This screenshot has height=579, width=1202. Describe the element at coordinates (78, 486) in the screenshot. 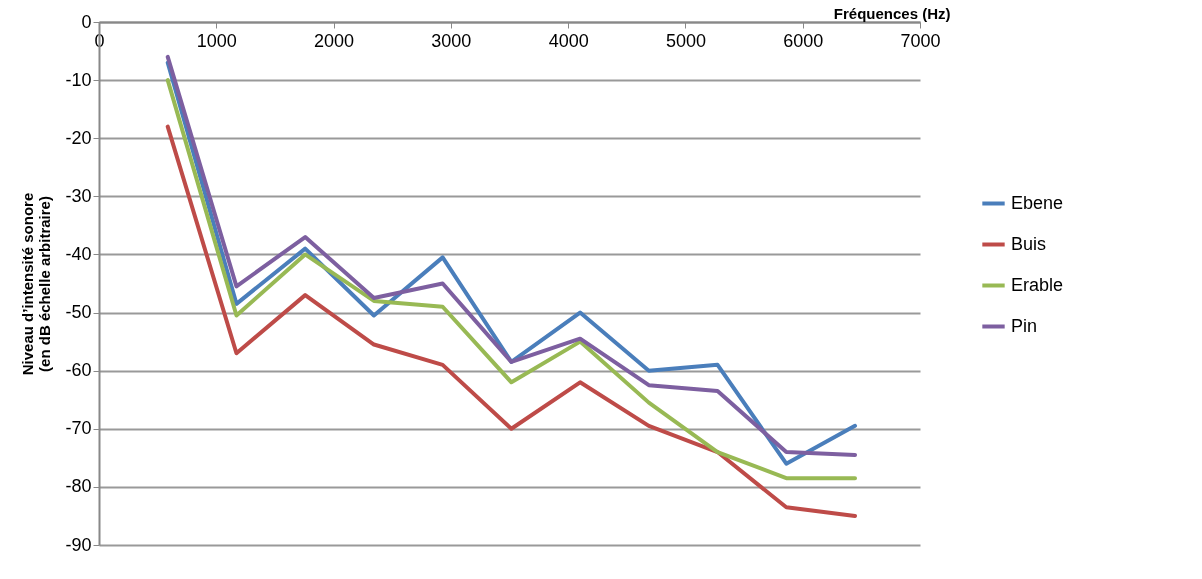

I see `y-tick-label: -80` at that location.